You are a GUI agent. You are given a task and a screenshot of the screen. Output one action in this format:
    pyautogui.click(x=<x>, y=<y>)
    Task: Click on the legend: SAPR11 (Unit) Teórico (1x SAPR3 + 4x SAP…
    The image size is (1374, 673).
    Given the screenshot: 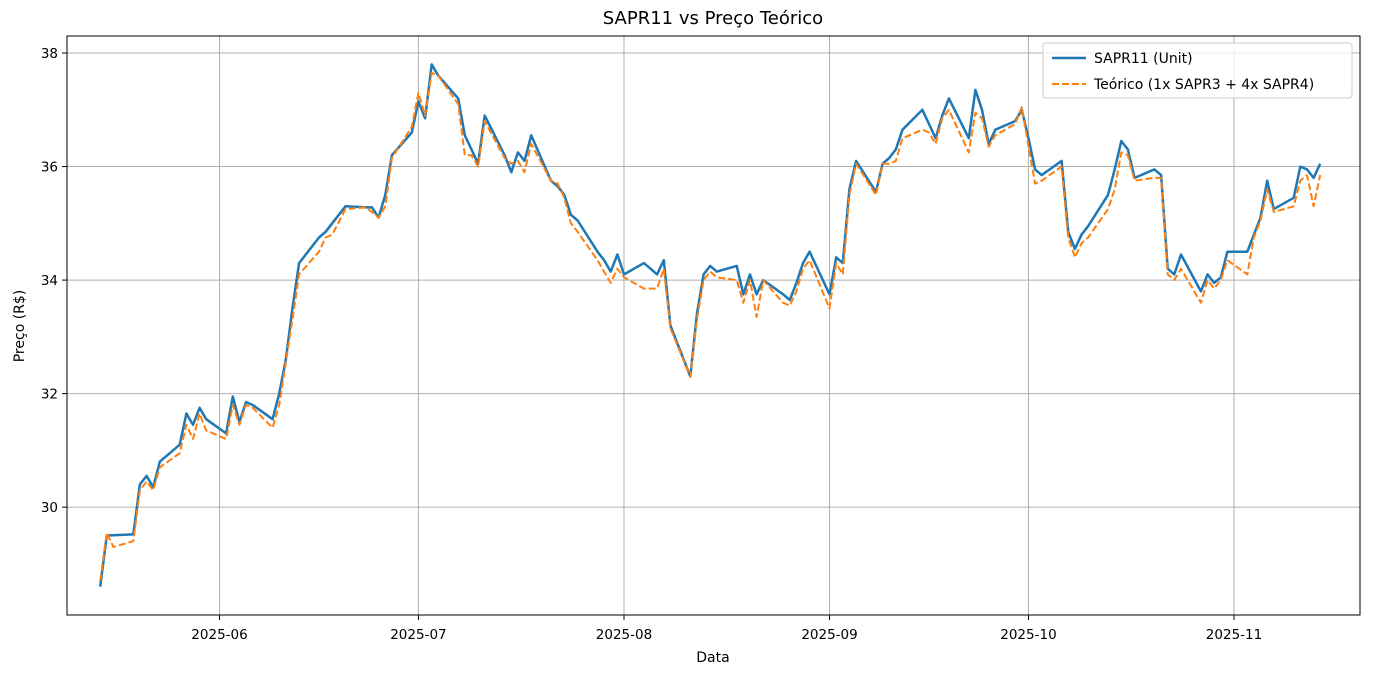 What is the action you would take?
    pyautogui.click(x=1197, y=70)
    